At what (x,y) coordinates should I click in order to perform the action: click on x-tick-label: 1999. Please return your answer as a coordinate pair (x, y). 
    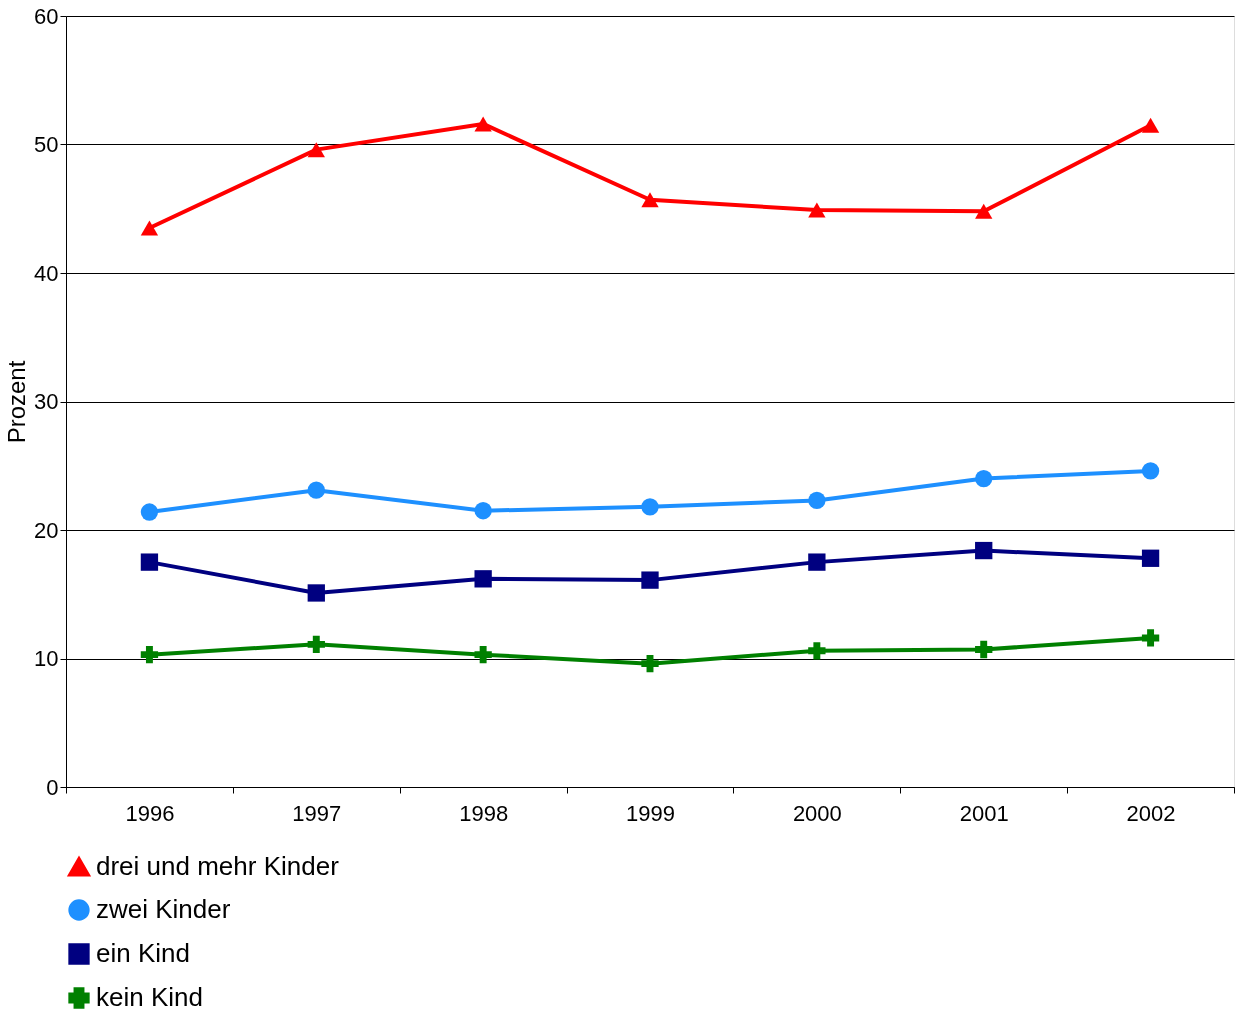
    Looking at the image, I should click on (650, 813).